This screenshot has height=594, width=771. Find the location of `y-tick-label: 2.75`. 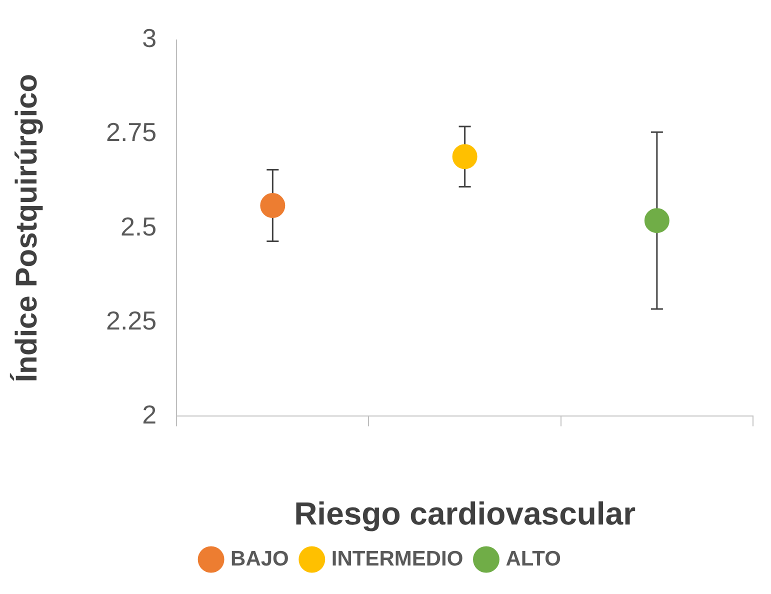

y-tick-label: 2.75 is located at coordinates (131, 132).